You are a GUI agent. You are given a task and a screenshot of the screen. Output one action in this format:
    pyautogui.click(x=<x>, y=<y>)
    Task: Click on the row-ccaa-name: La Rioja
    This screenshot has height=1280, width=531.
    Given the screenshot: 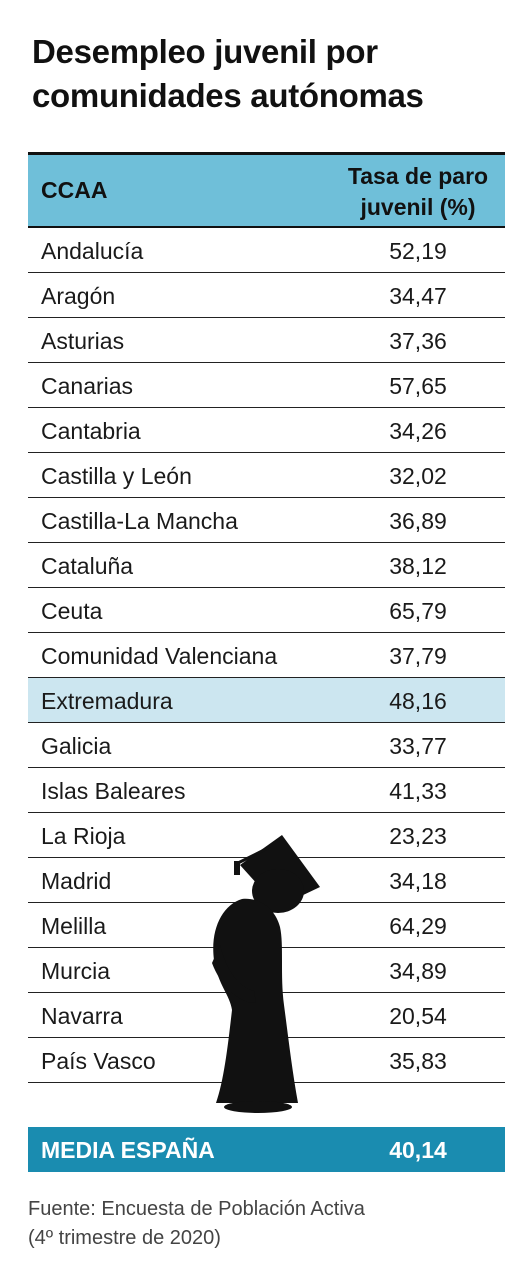 What is the action you would take?
    pyautogui.click(x=83, y=836)
    